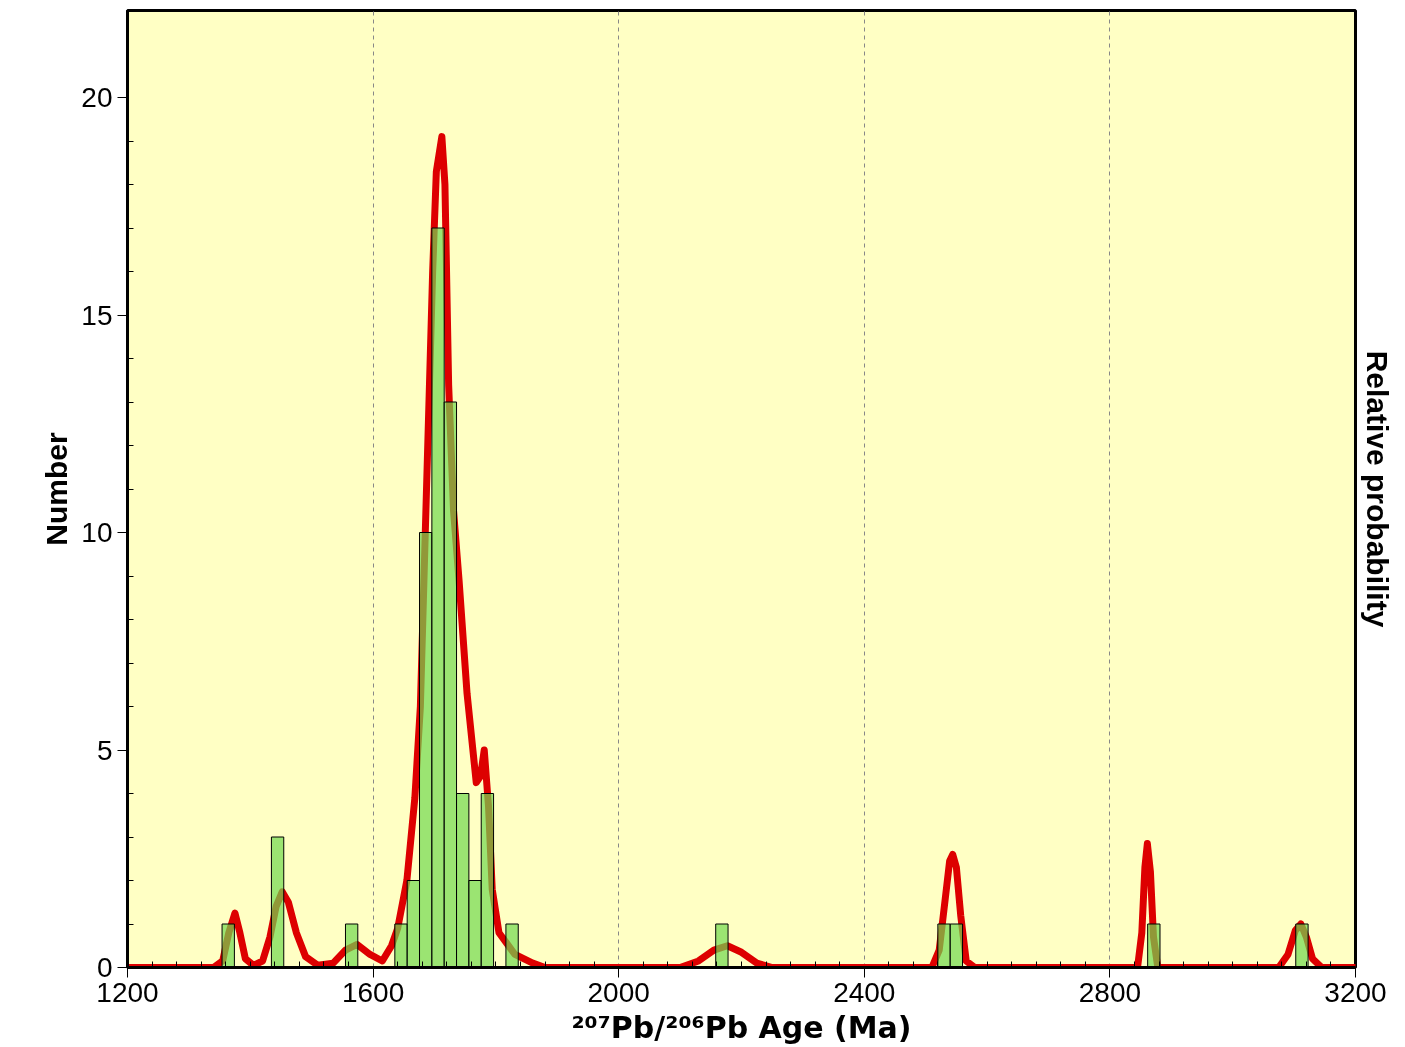 The image size is (1405, 1047). I want to click on x-axis-title: ²⁰⁷Pb/²⁰⁶Pb Age (Ma), so click(741, 1027).